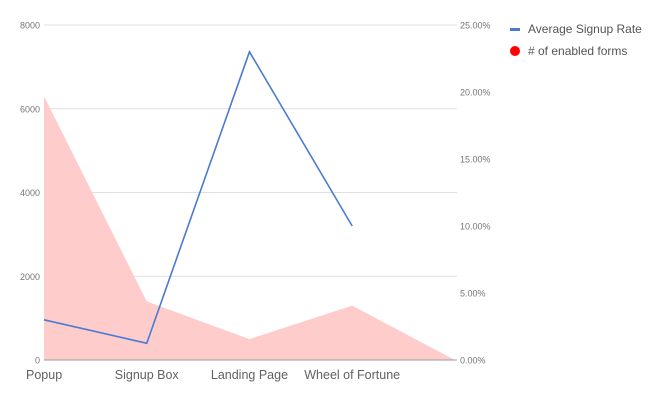 The width and height of the screenshot is (650, 407). What do you see at coordinates (30, 26) in the screenshot?
I see `left-axis-tick-label: 8000` at bounding box center [30, 26].